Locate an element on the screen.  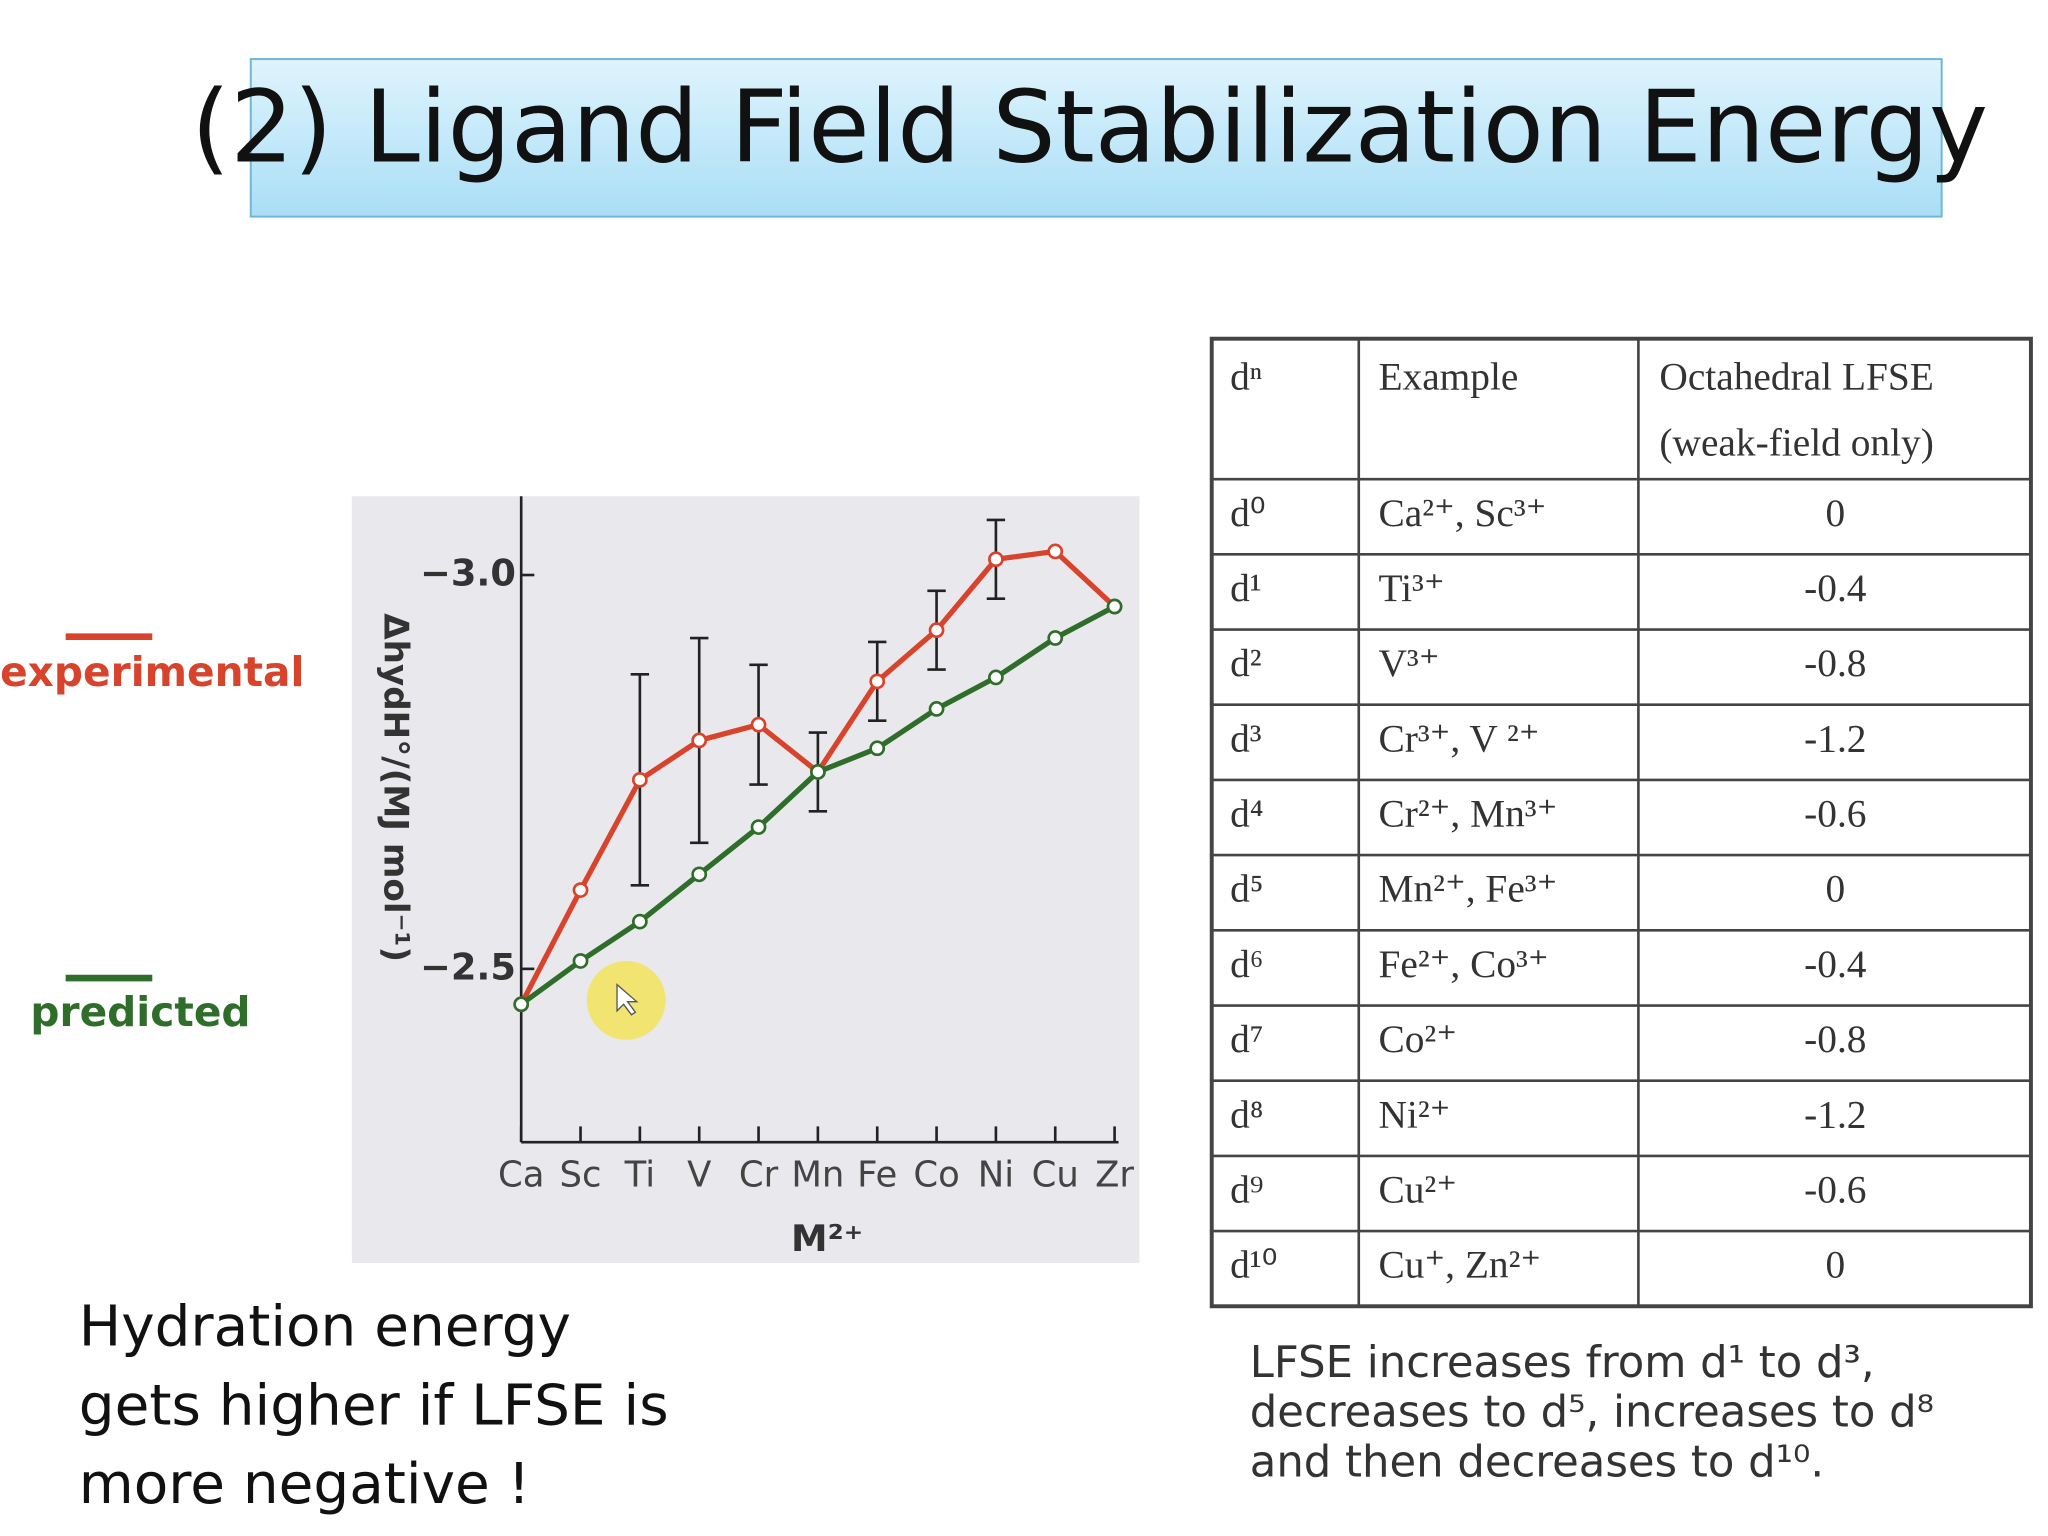
cell: Ca²⁺, Sc³⁺ is located at coordinates (1462, 513).